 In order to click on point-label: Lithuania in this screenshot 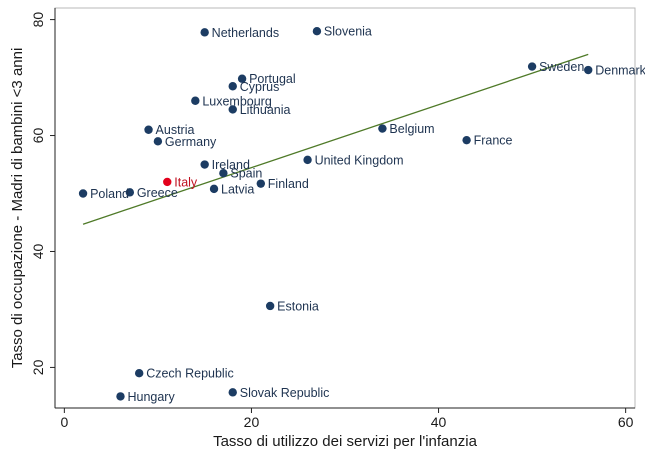, I will do `click(265, 110)`.